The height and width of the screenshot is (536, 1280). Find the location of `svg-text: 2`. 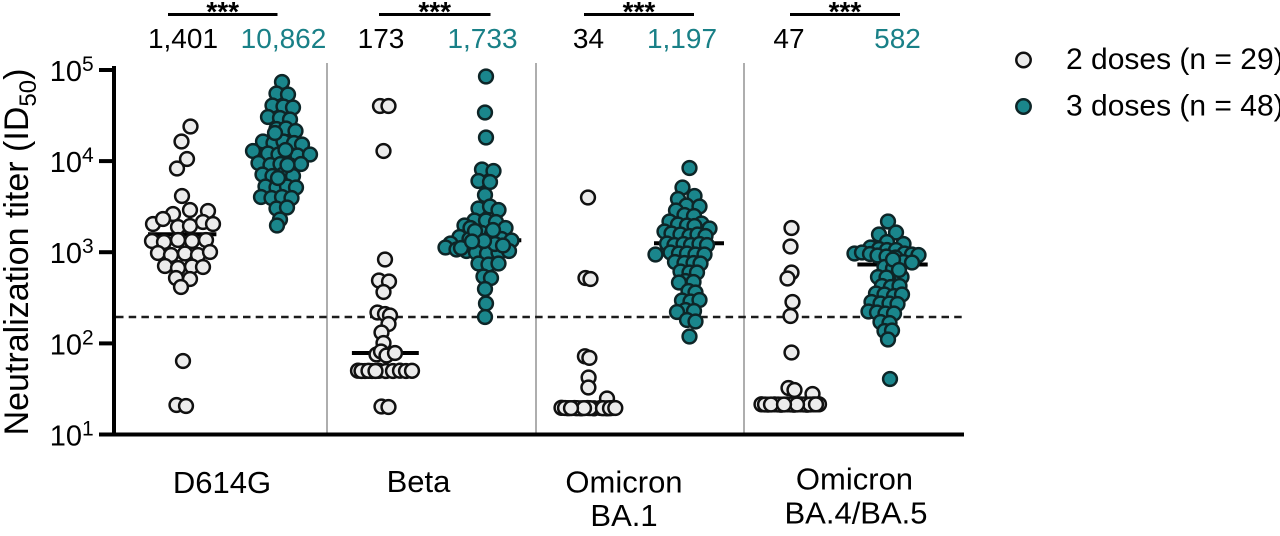

svg-text: 2 is located at coordinates (88, 337).